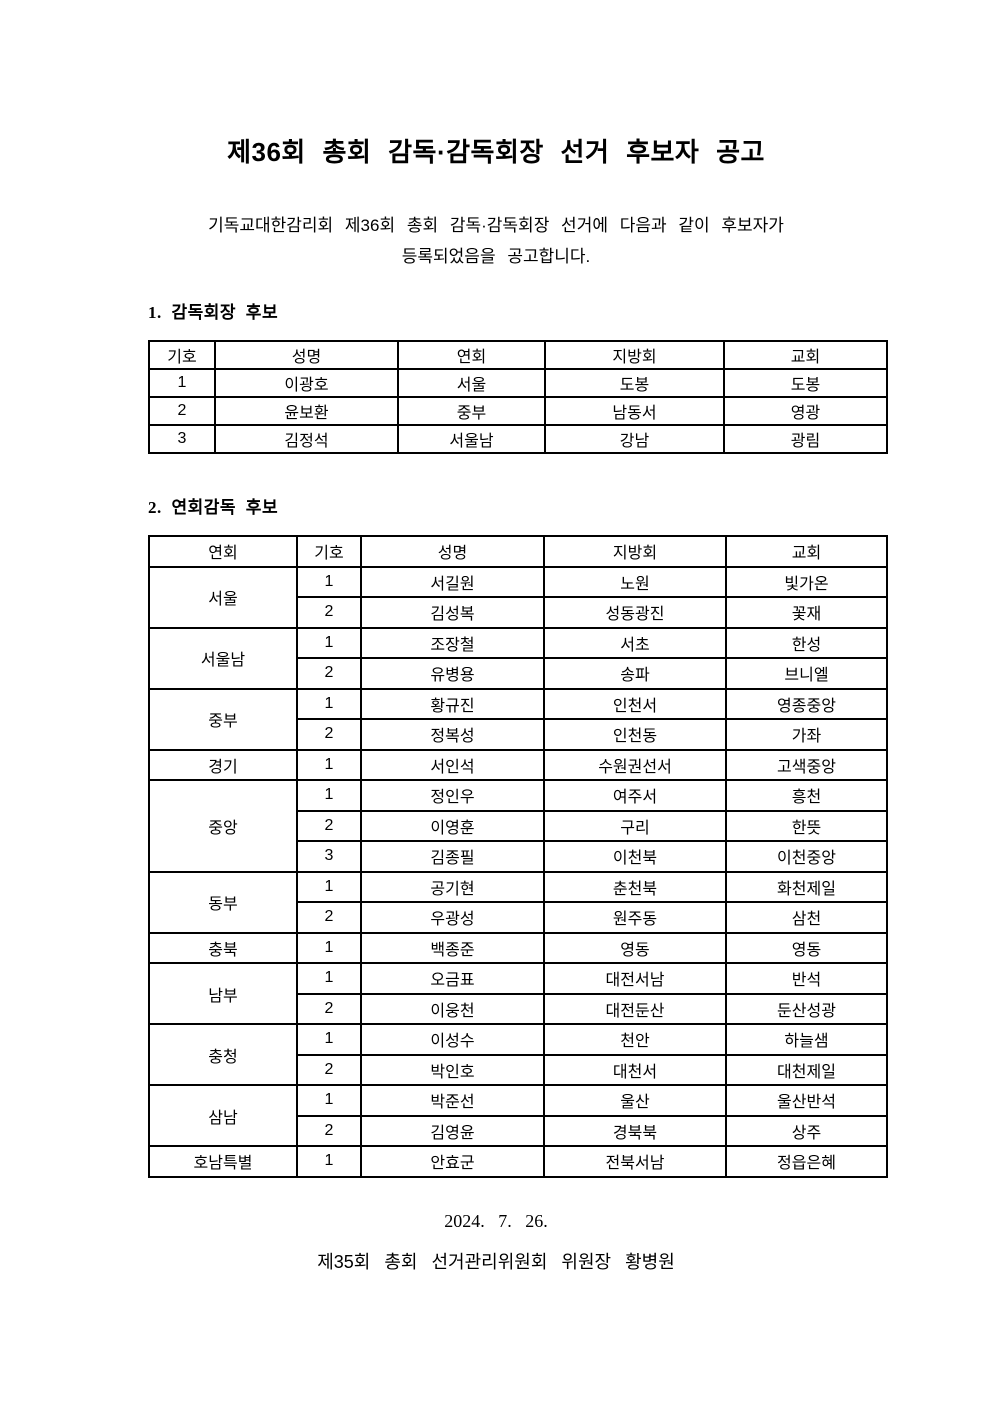  What do you see at coordinates (452, 764) in the screenshot?
I see `table-cell: 서인석` at bounding box center [452, 764].